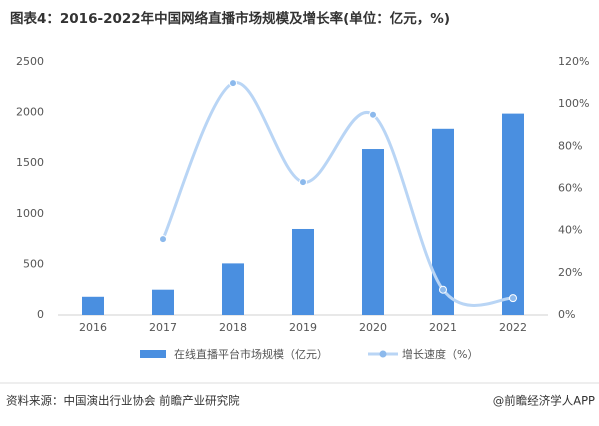 This screenshot has height=426, width=599. I want to click on y2-tick-label: 100%, so click(573, 103).